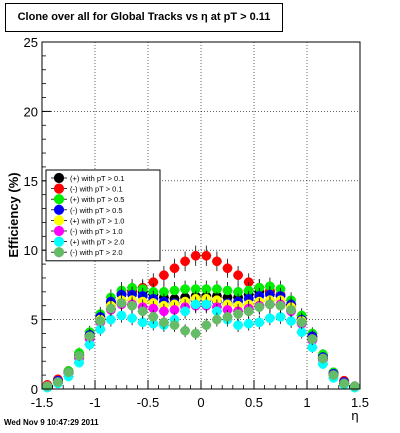 Image resolution: width=400 pixels, height=433 pixels. What do you see at coordinates (95, 402) in the screenshot?
I see `x-tick-label: -1` at bounding box center [95, 402].